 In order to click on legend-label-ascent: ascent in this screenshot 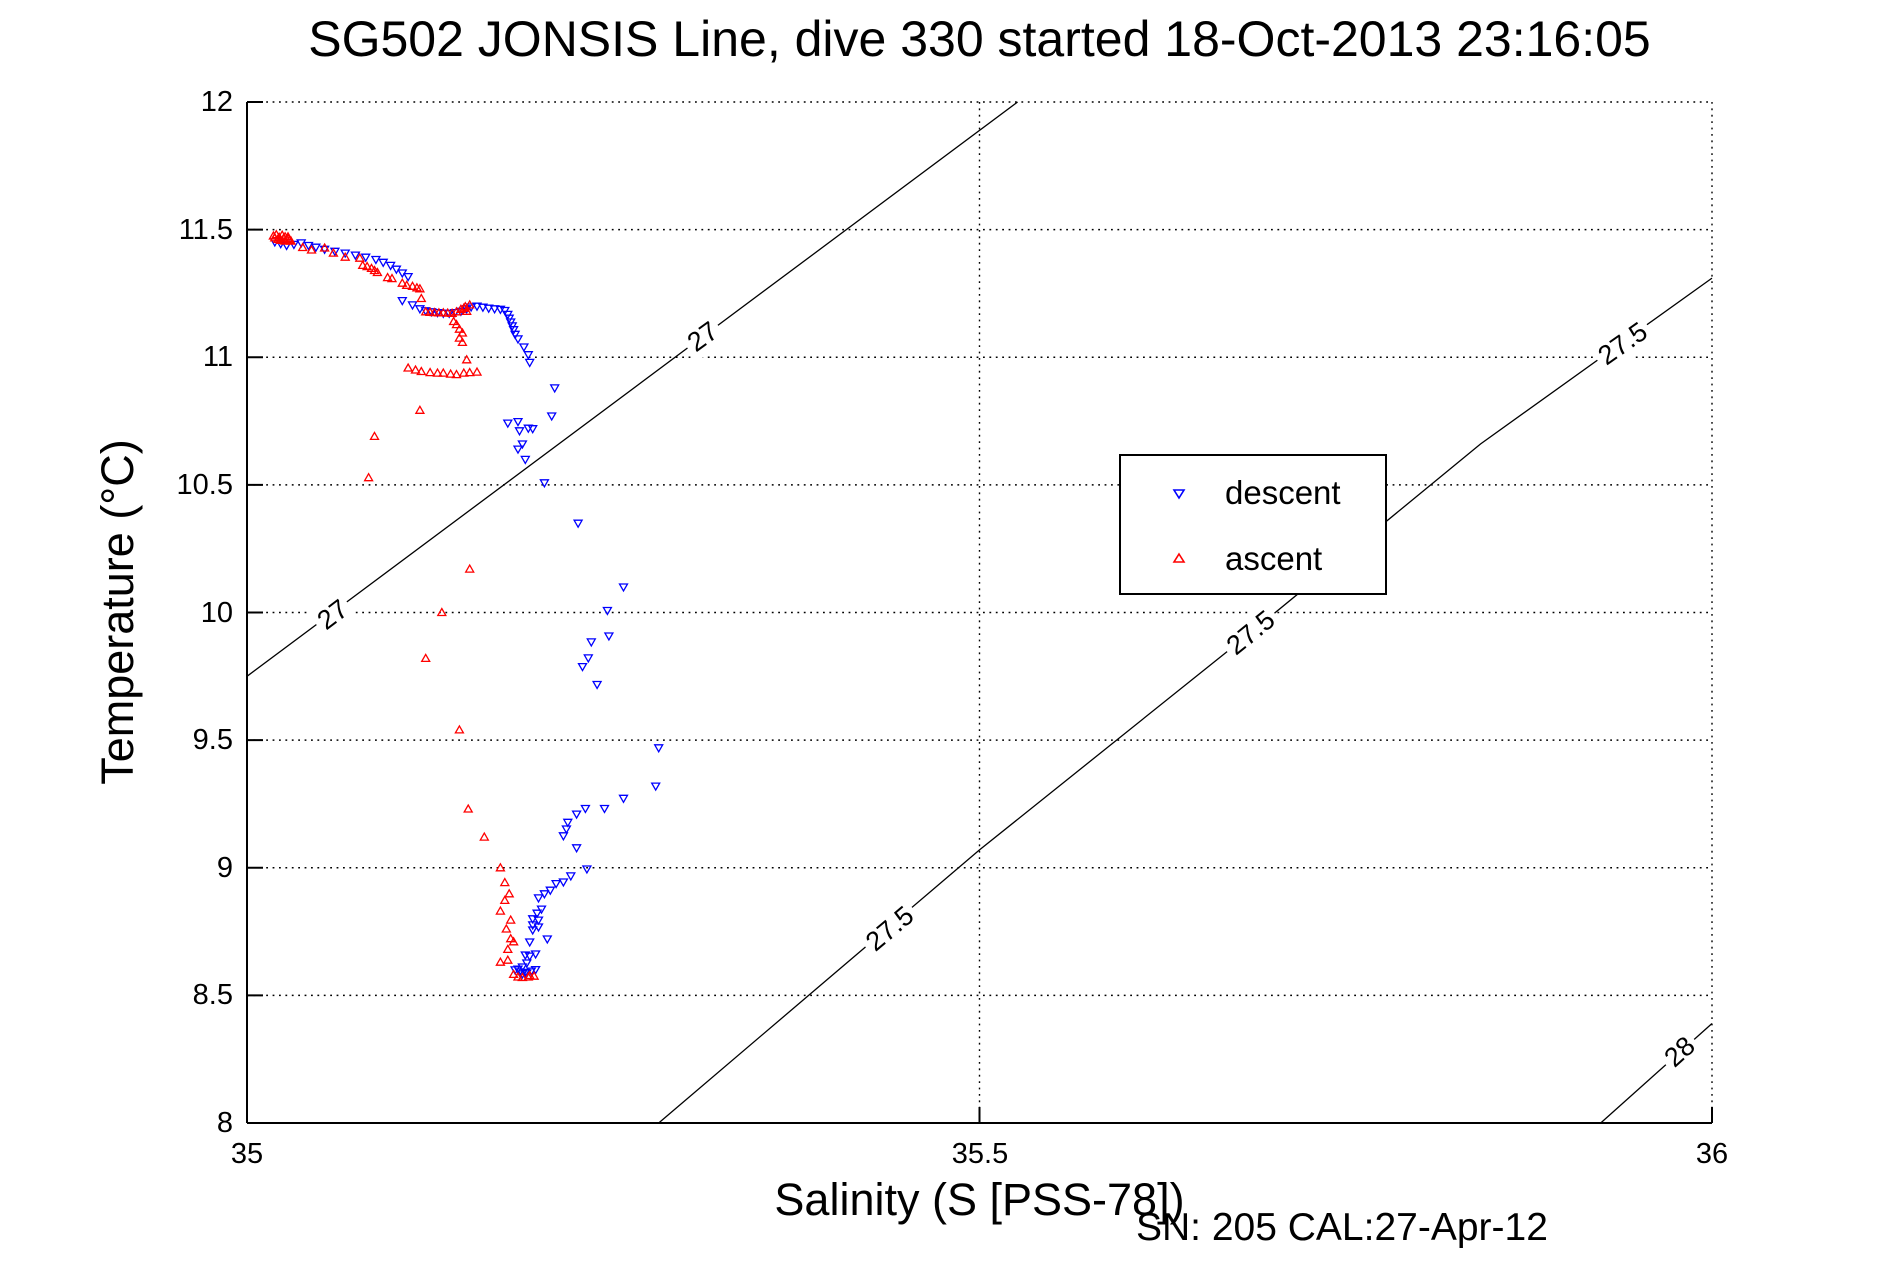, I will do `click(1274, 558)`.